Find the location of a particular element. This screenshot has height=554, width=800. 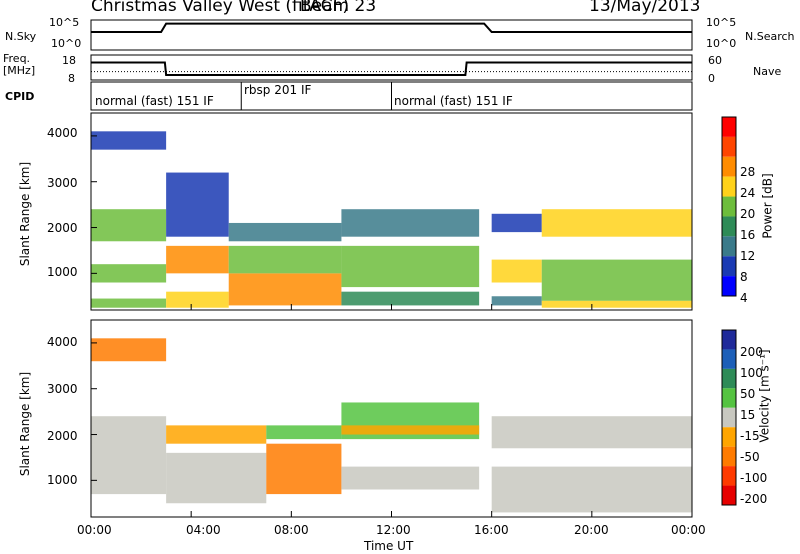

nsky-tick-top: 10^5 is located at coordinates (64, 22).